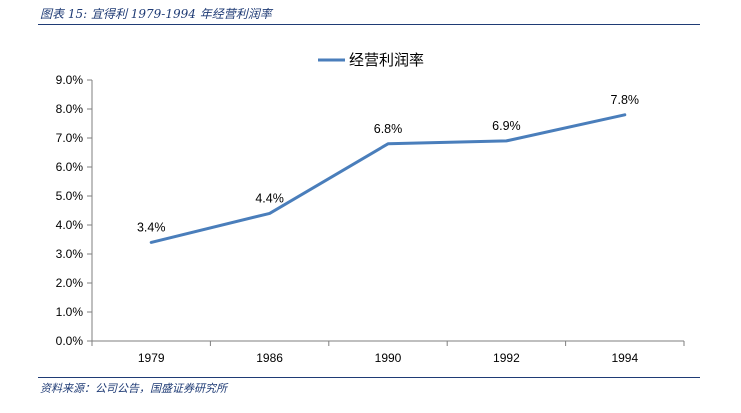  I want to click on y-tick-label: 3.0%, so click(70, 254).